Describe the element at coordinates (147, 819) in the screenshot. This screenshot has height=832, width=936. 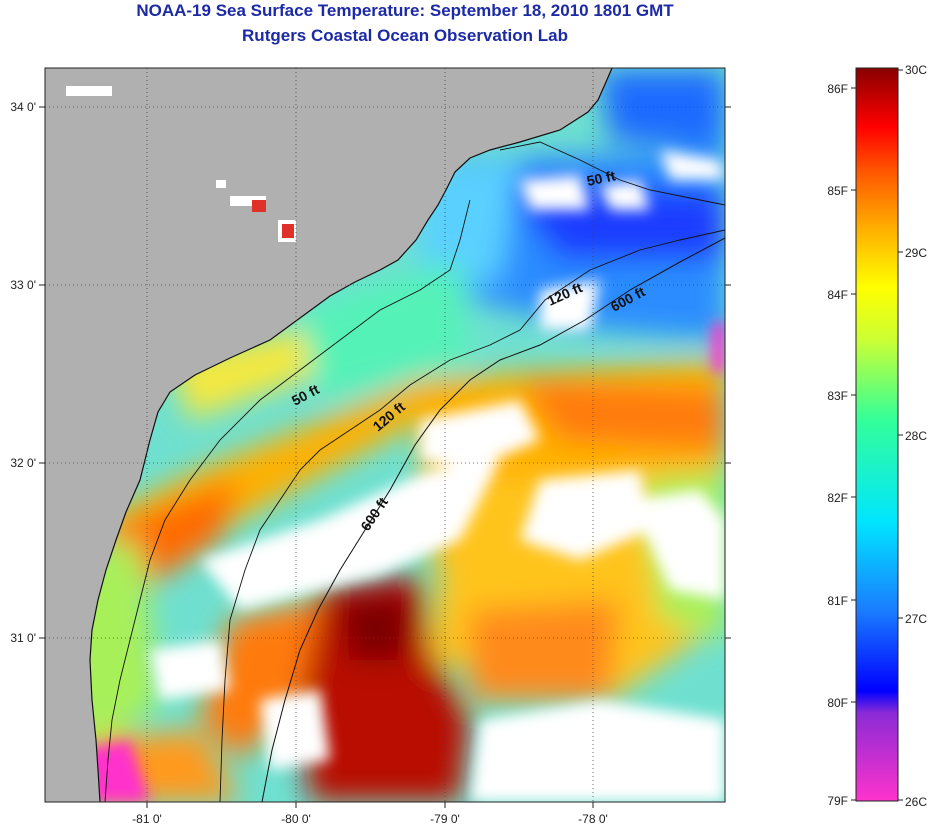
I see `lon-label: -81 0'` at that location.